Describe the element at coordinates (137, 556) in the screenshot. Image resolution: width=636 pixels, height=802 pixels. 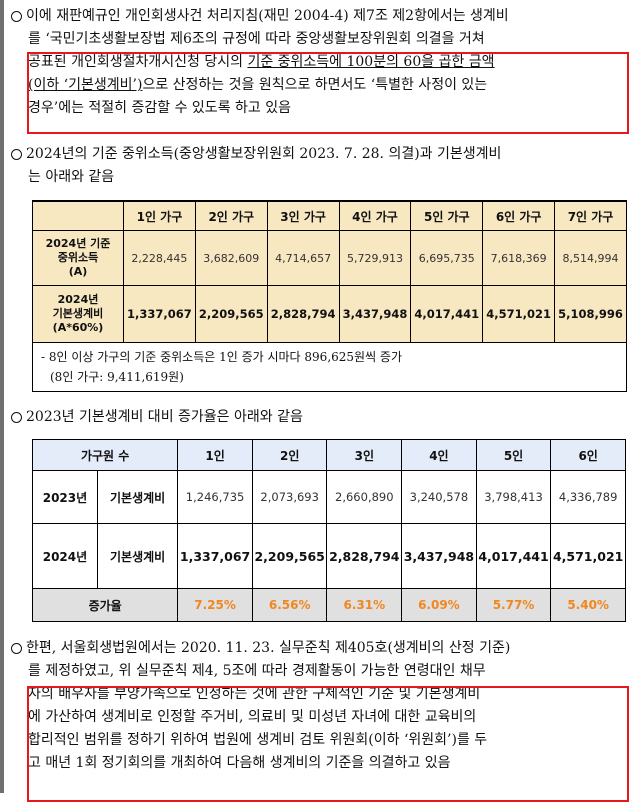
I see `row-2024-label: 기본생계비` at that location.